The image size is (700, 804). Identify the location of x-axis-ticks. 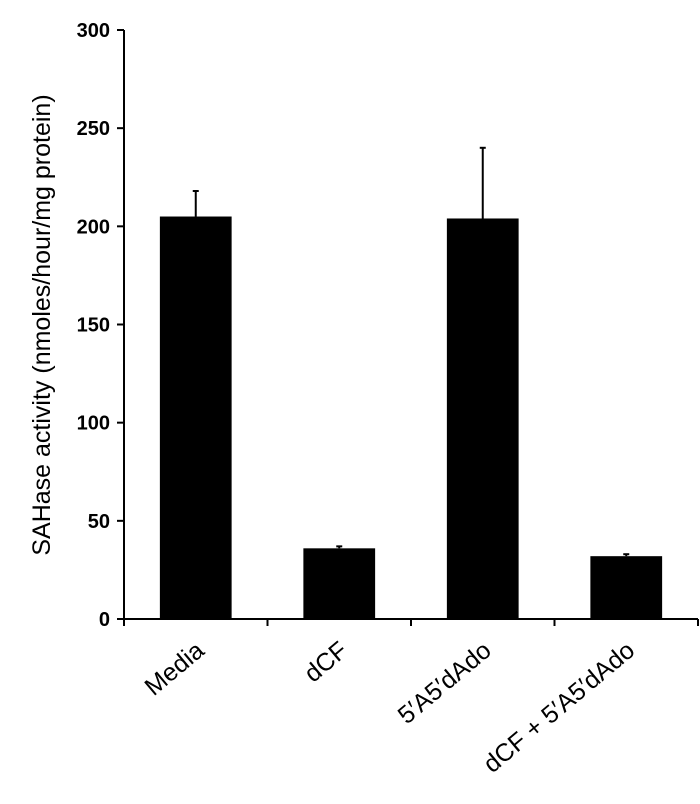
(411, 622).